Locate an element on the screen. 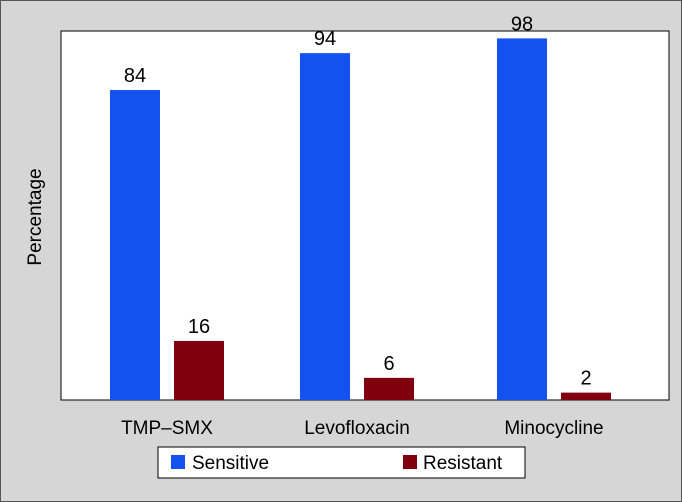 This screenshot has height=502, width=682. x-tick-labels-group: TMP–SMX Levofloxacin Minocycline is located at coordinates (362, 428).